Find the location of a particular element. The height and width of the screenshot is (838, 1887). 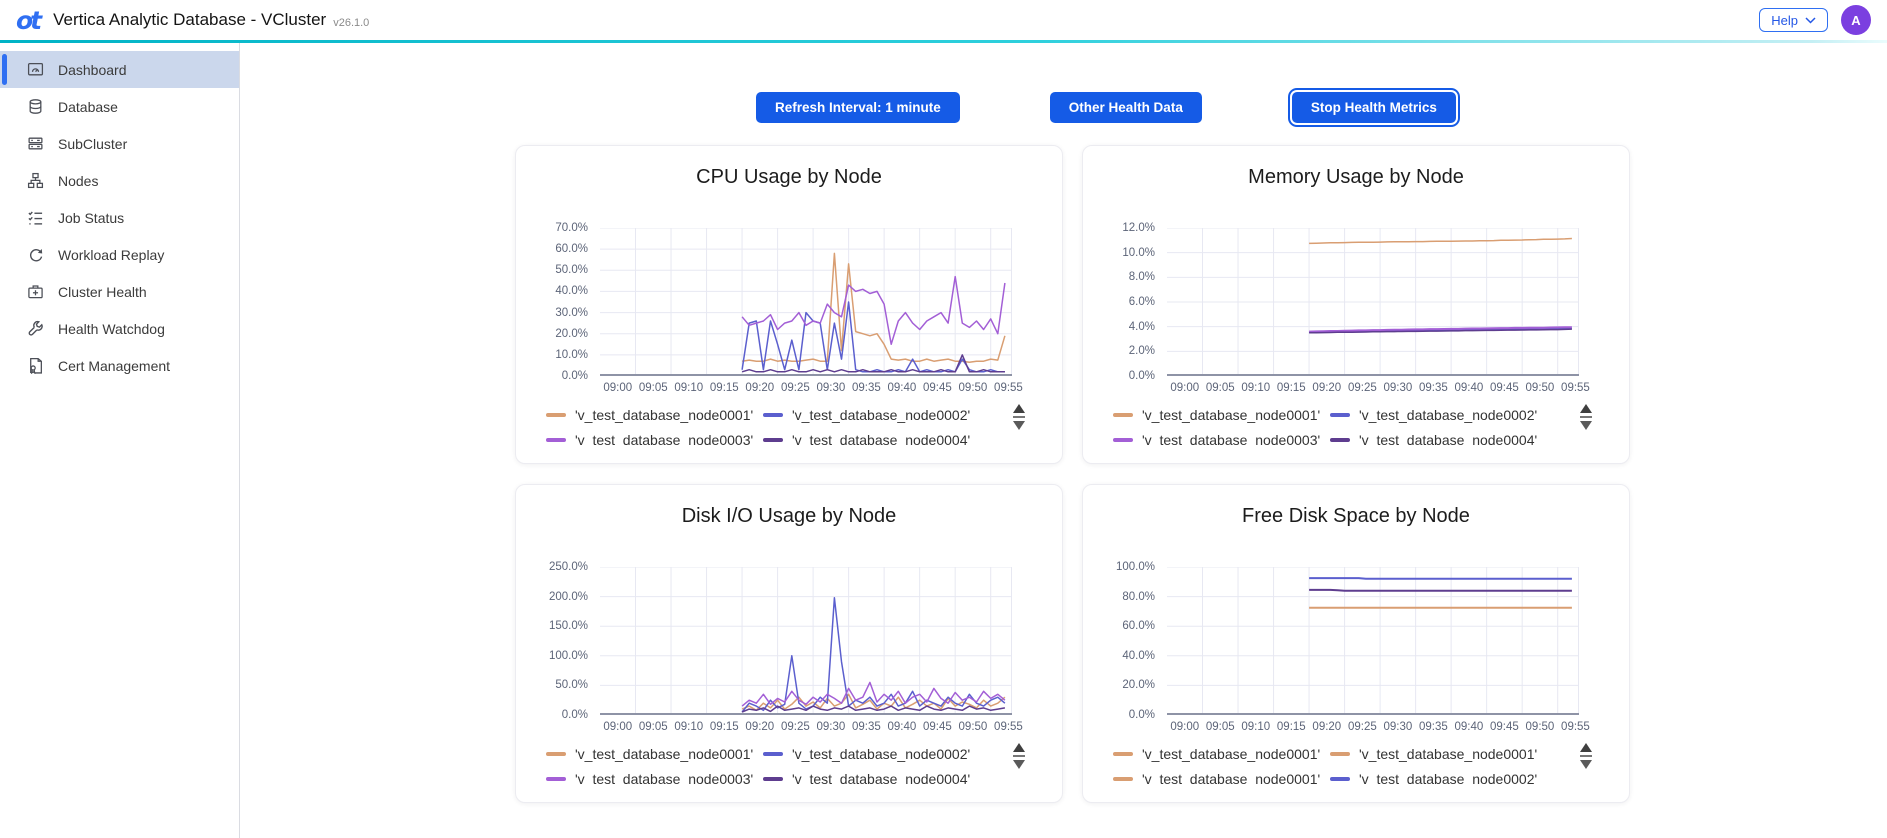

scroll-divider is located at coordinates (1019, 756).